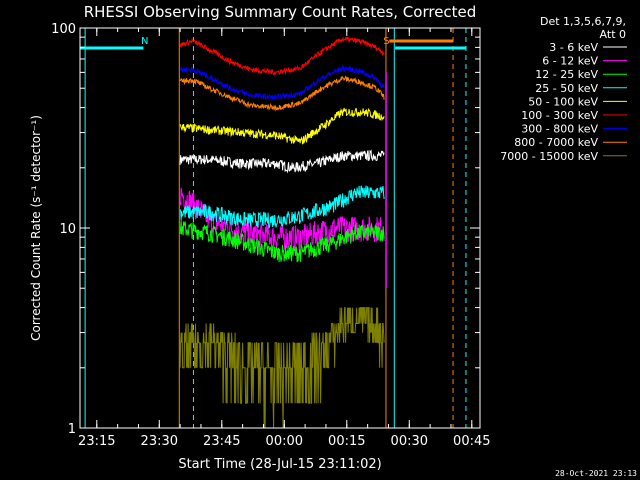 This screenshot has height=480, width=640. What do you see at coordinates (346, 441) in the screenshot?
I see `x-tick-label: 00:15` at bounding box center [346, 441].